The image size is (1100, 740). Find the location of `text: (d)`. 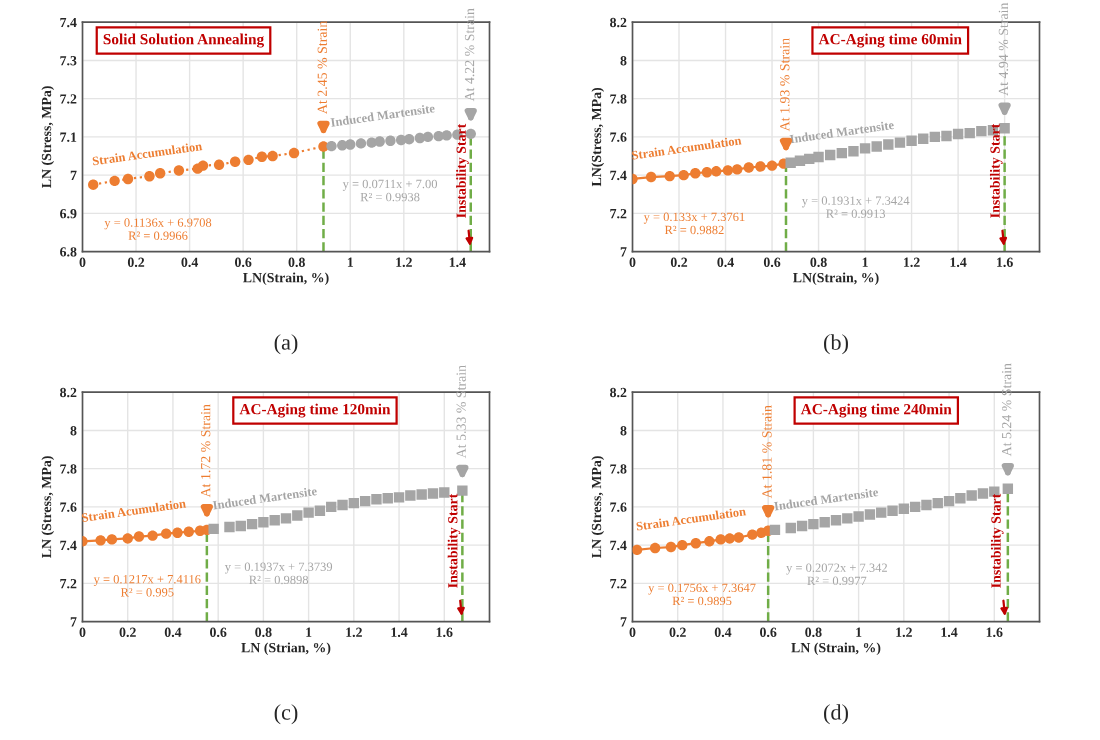

text: (d) is located at coordinates (836, 714).